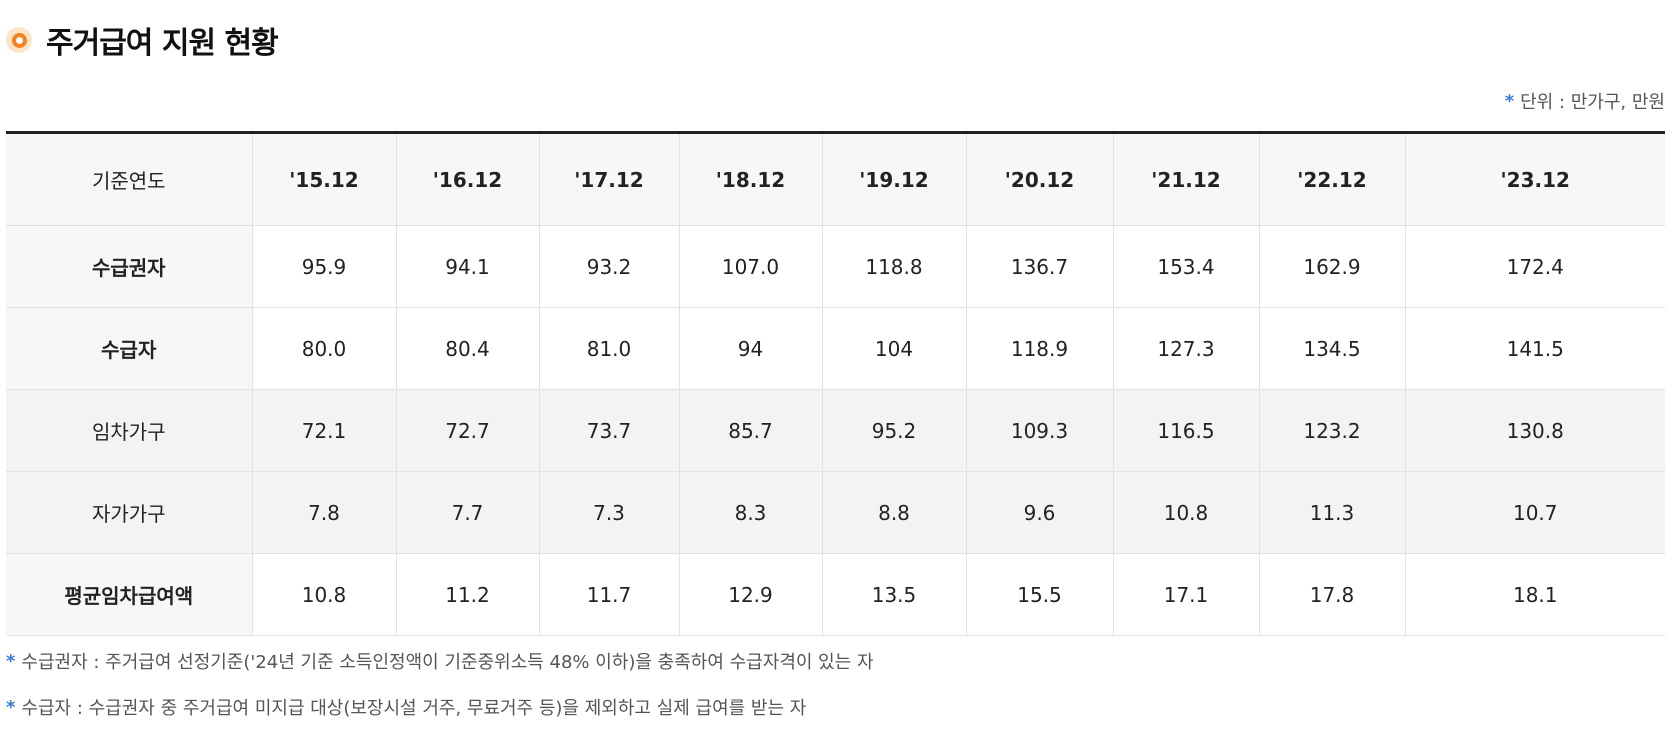 Image resolution: width=1673 pixels, height=740 pixels. What do you see at coordinates (894, 594) in the screenshot?
I see `table-cell: 13.5` at bounding box center [894, 594].